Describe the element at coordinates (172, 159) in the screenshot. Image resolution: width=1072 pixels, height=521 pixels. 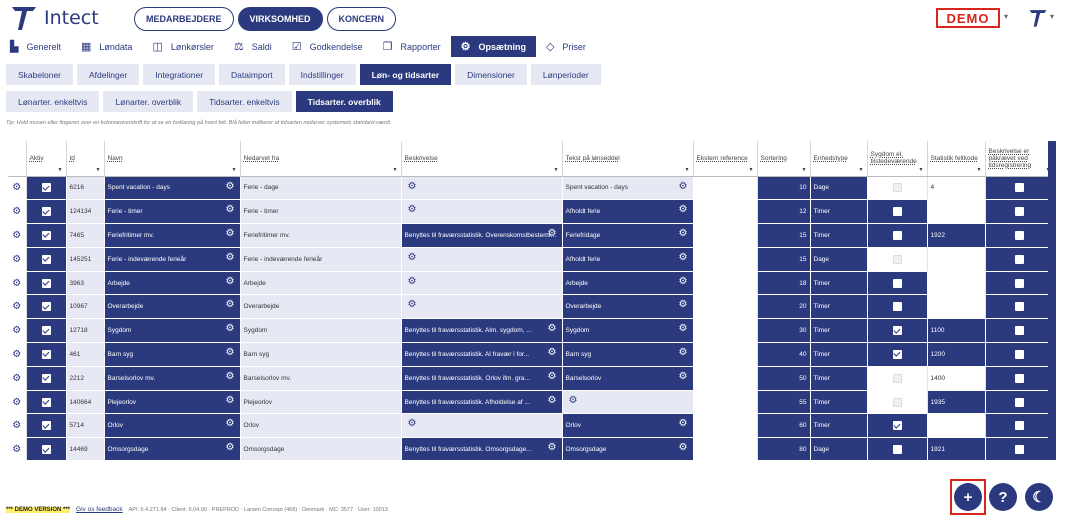
I see `header-navn: Navn ▼` at that location.